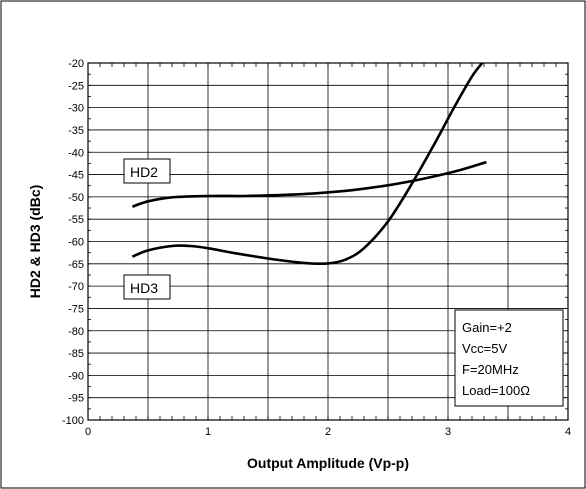  What do you see at coordinates (496, 390) in the screenshot?
I see `condition-load: Load=100Ω` at bounding box center [496, 390].